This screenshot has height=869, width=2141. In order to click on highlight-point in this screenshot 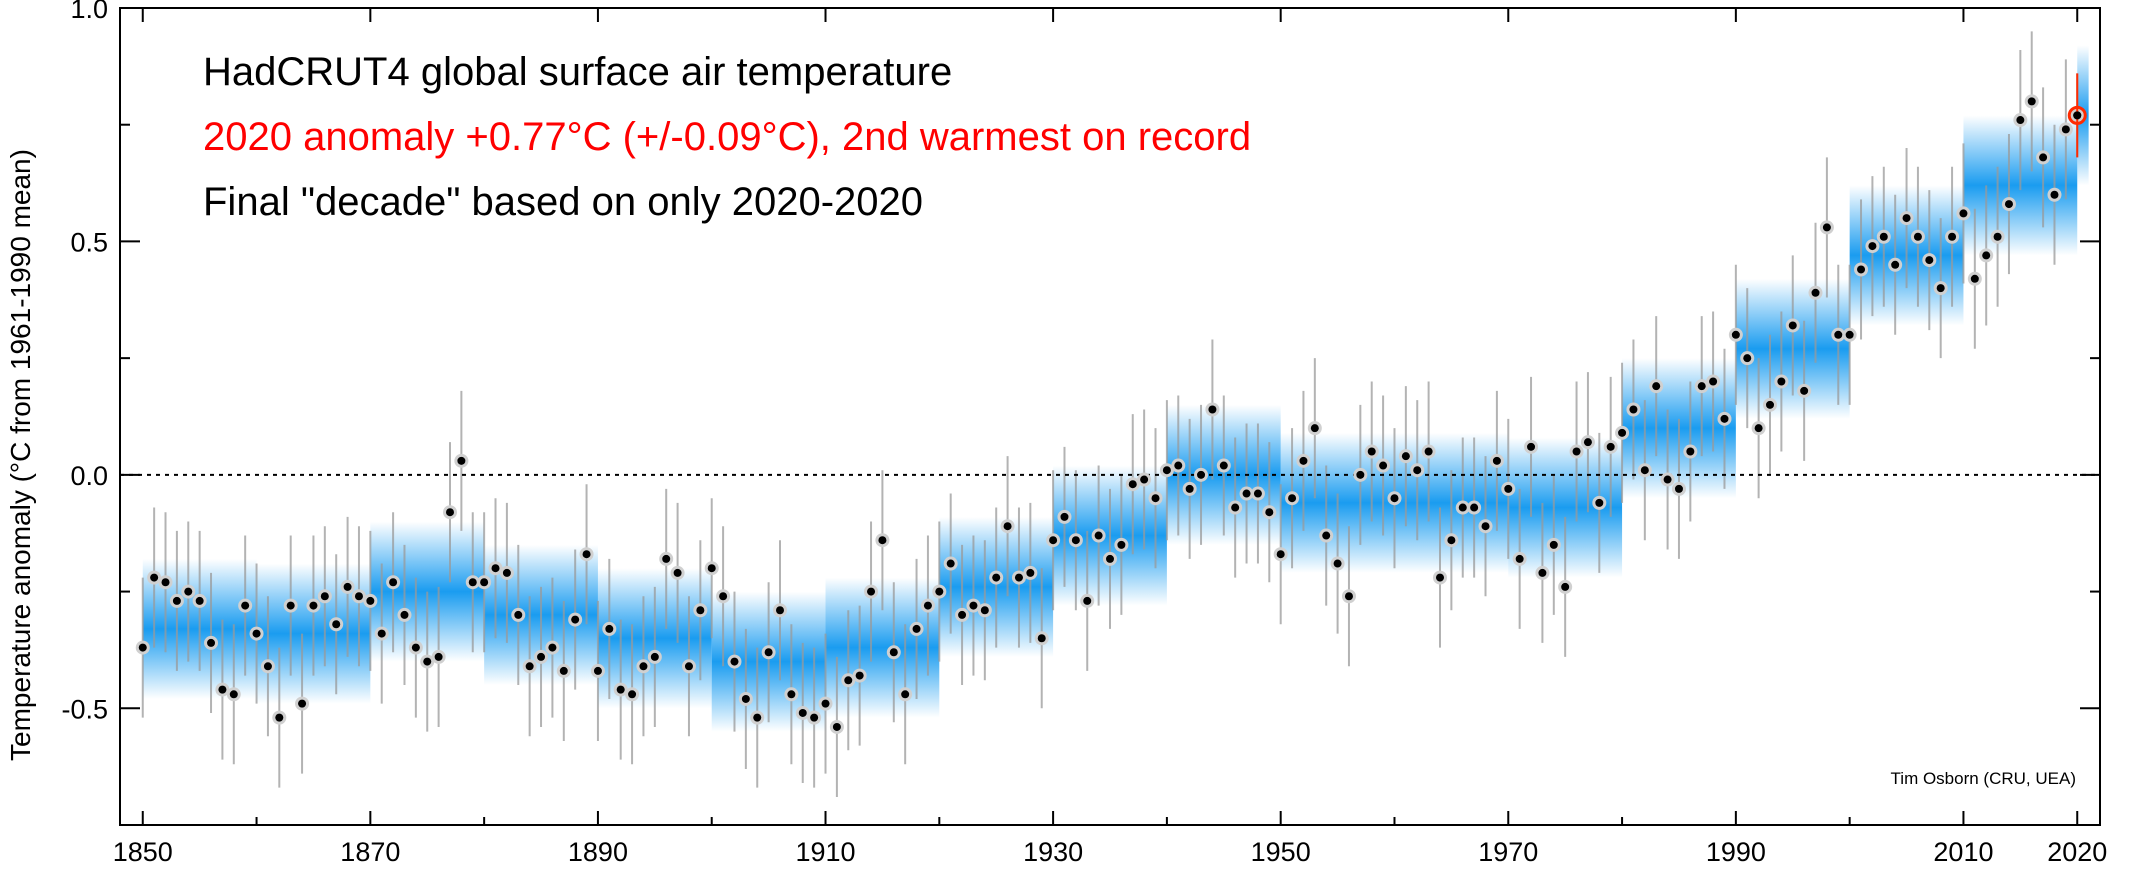, I will do `click(2077, 115)`.